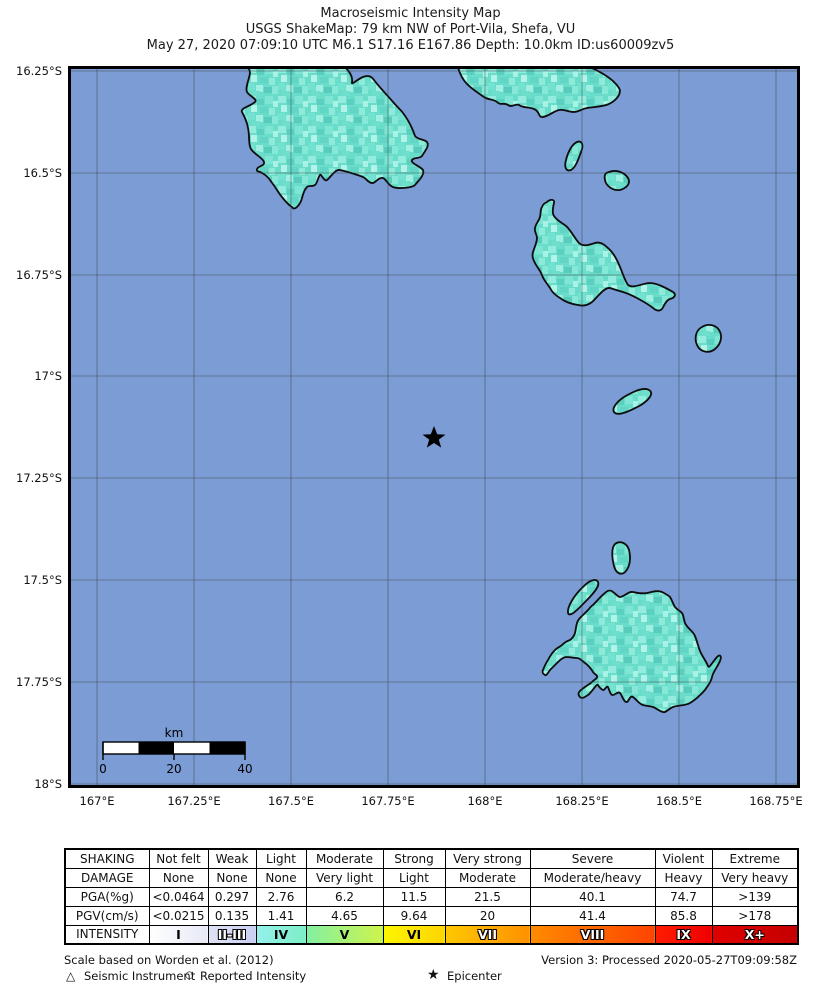 The height and width of the screenshot is (1002, 821). I want to click on y-tick-label: 17.25°S, so click(39, 478).